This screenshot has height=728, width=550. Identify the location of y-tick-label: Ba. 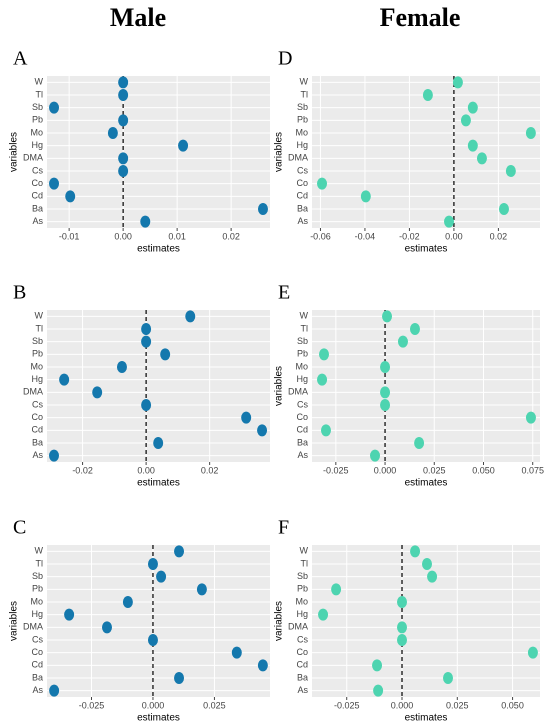
(37, 442).